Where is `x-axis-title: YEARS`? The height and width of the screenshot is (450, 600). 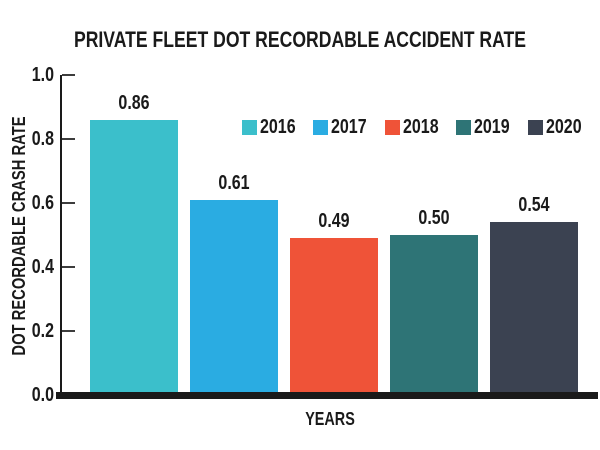
x-axis-title: YEARS is located at coordinates (330, 419).